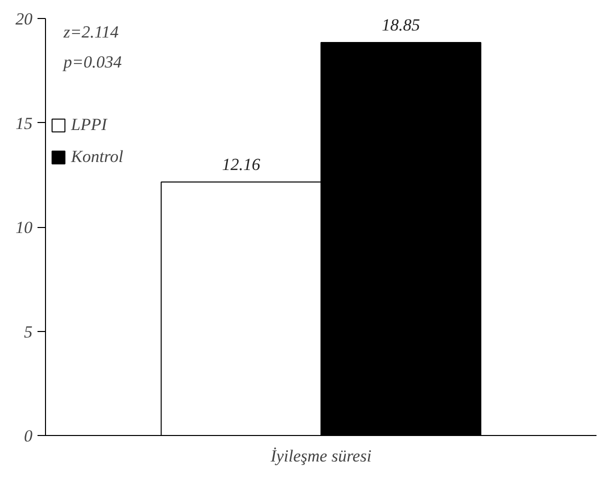  Describe the element at coordinates (92, 62) in the screenshot. I see `annotation: p=0.034` at that location.